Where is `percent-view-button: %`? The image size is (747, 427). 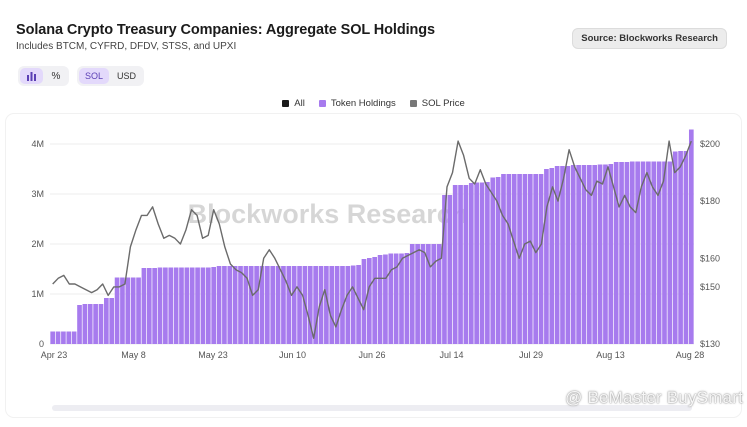
percent-view-button: % is located at coordinates (56, 76).